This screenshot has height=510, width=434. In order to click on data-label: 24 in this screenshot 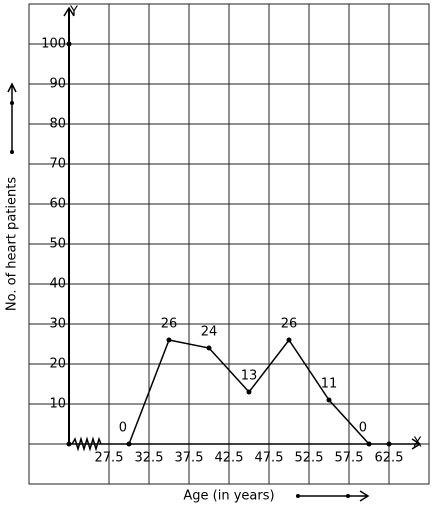, I will do `click(209, 332)`.